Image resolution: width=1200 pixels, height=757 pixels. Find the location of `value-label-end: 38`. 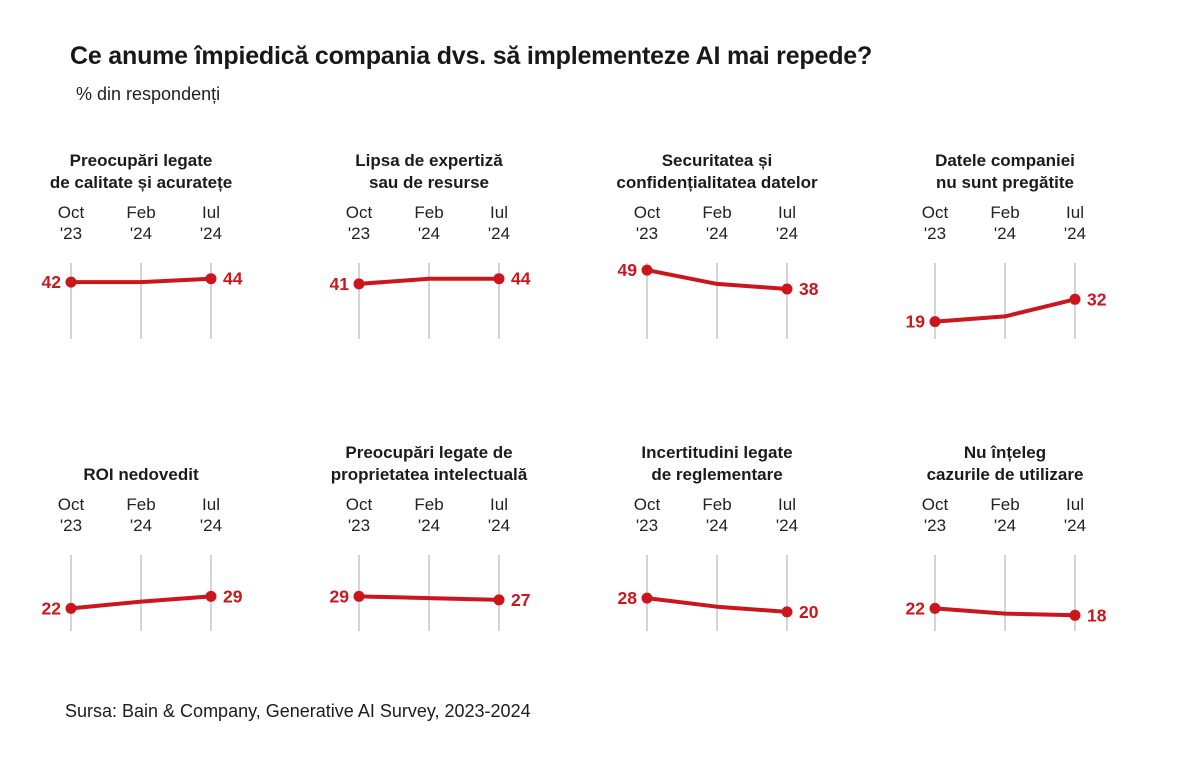

value-label-end: 38 is located at coordinates (809, 289).